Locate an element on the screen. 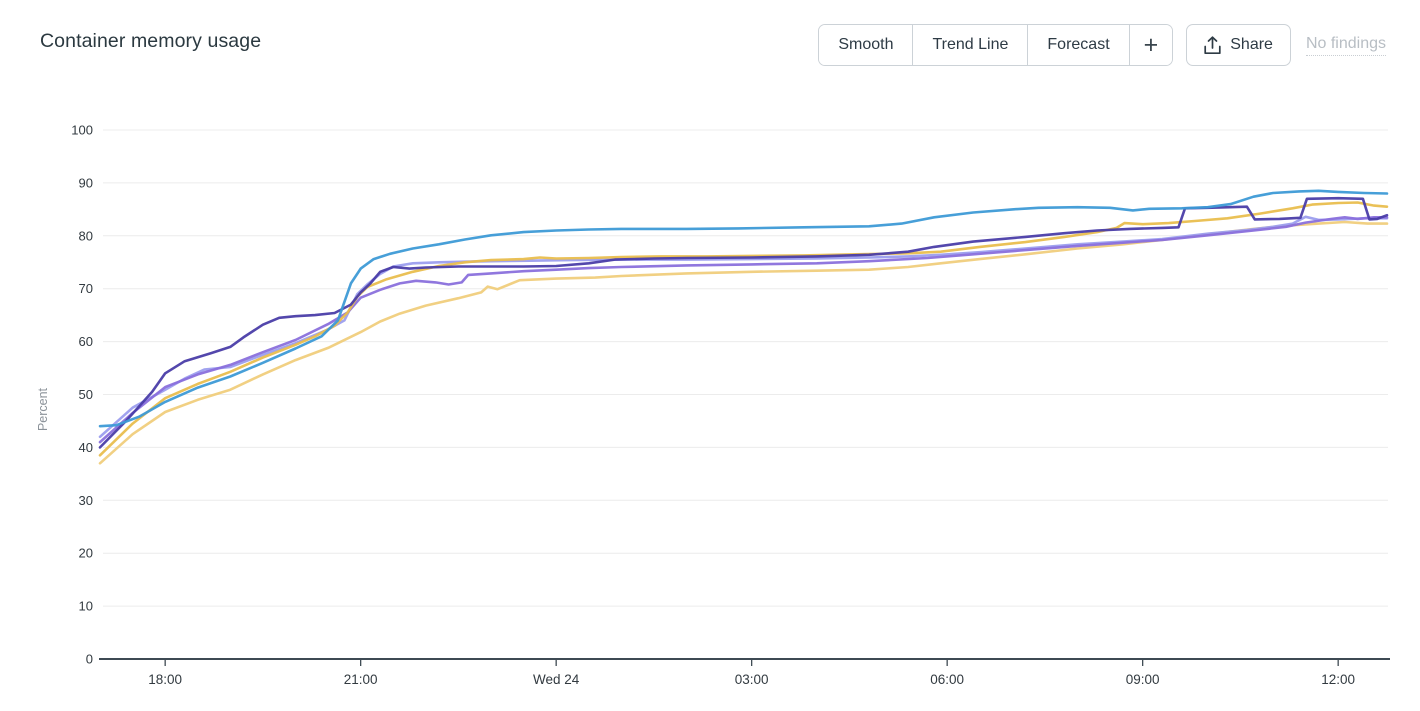 Image resolution: width=1420 pixels, height=711 pixels. y-tick-label: 50 is located at coordinates (86, 394).